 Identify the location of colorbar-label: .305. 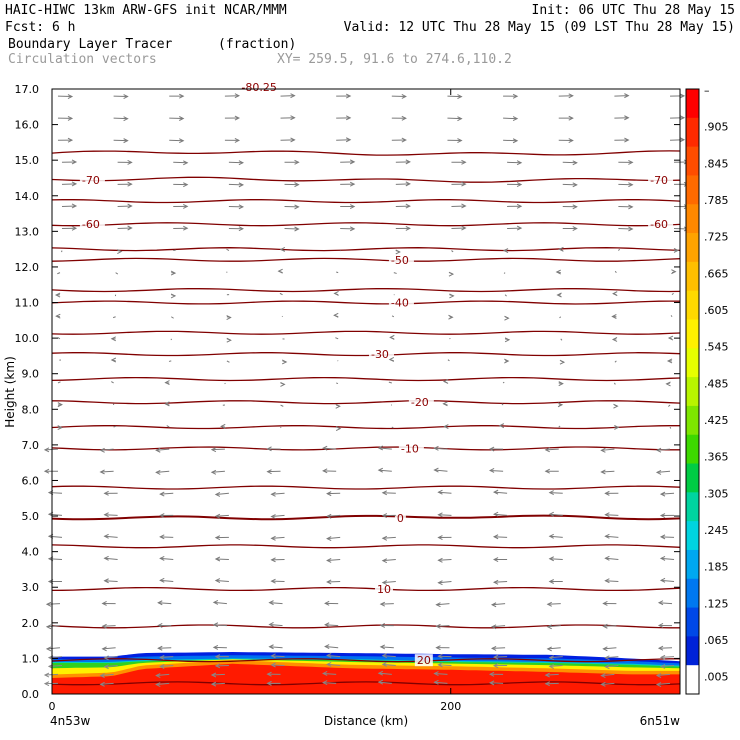
(716, 493).